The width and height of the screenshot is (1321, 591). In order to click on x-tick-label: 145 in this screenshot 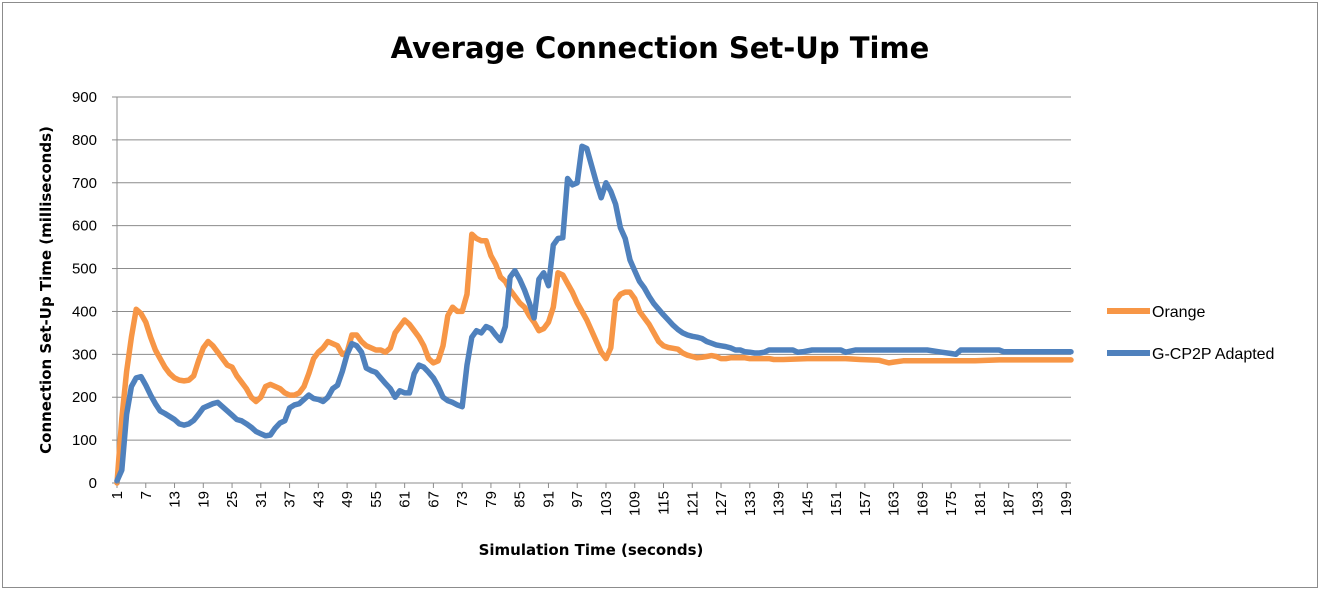, I will do `click(807, 503)`.